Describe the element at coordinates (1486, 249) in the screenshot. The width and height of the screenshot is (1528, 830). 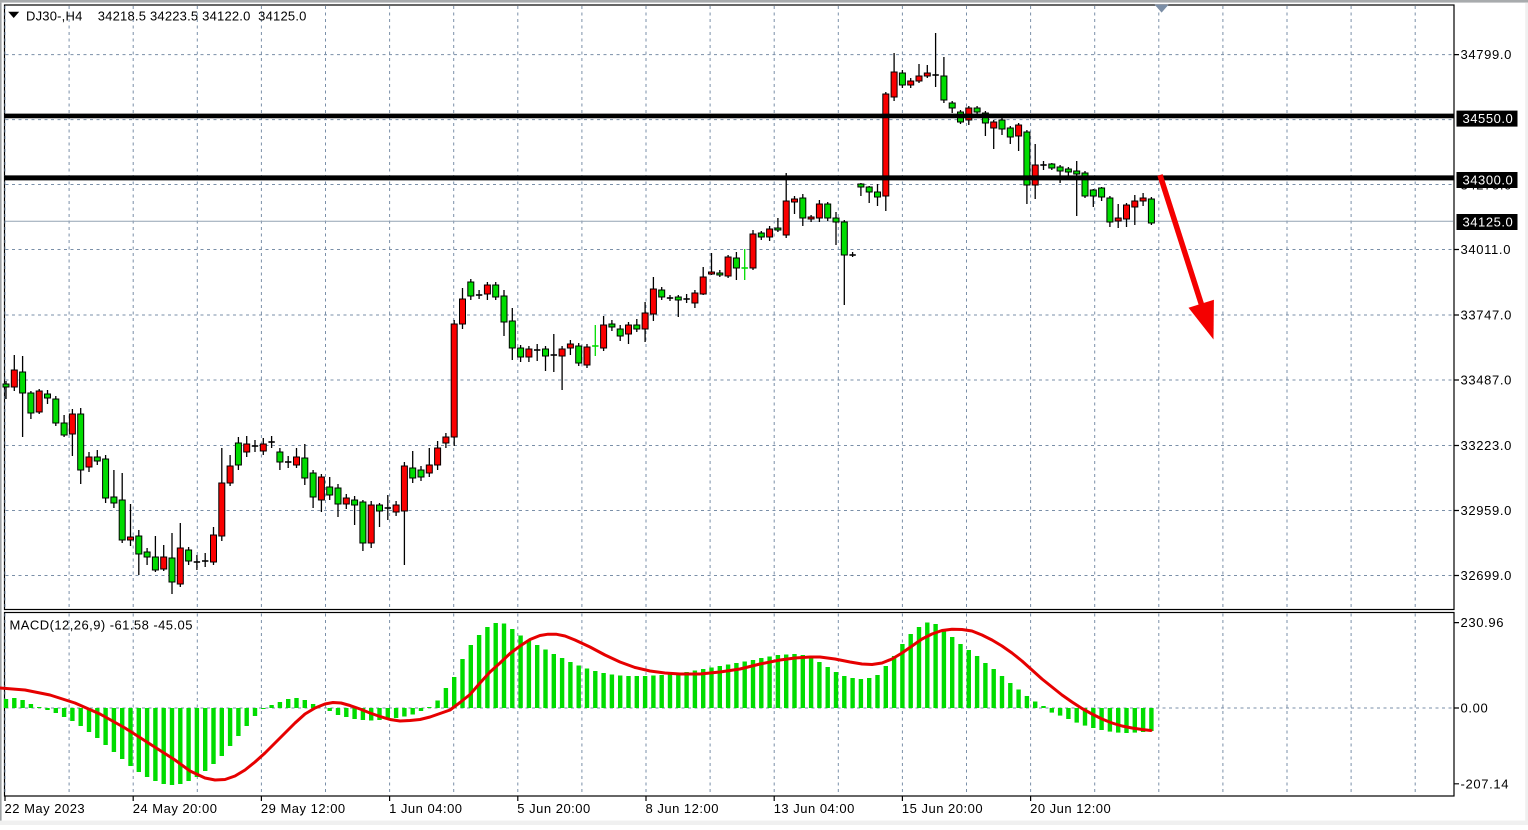
I see `svg-text: 34011.0` at that location.